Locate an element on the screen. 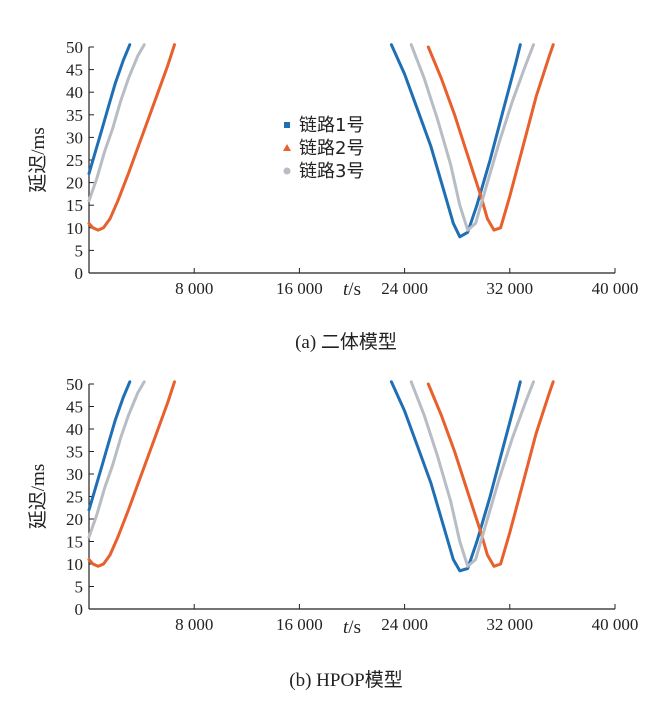 The height and width of the screenshot is (703, 659). legend-label-3: 链路3号 is located at coordinates (331, 171).